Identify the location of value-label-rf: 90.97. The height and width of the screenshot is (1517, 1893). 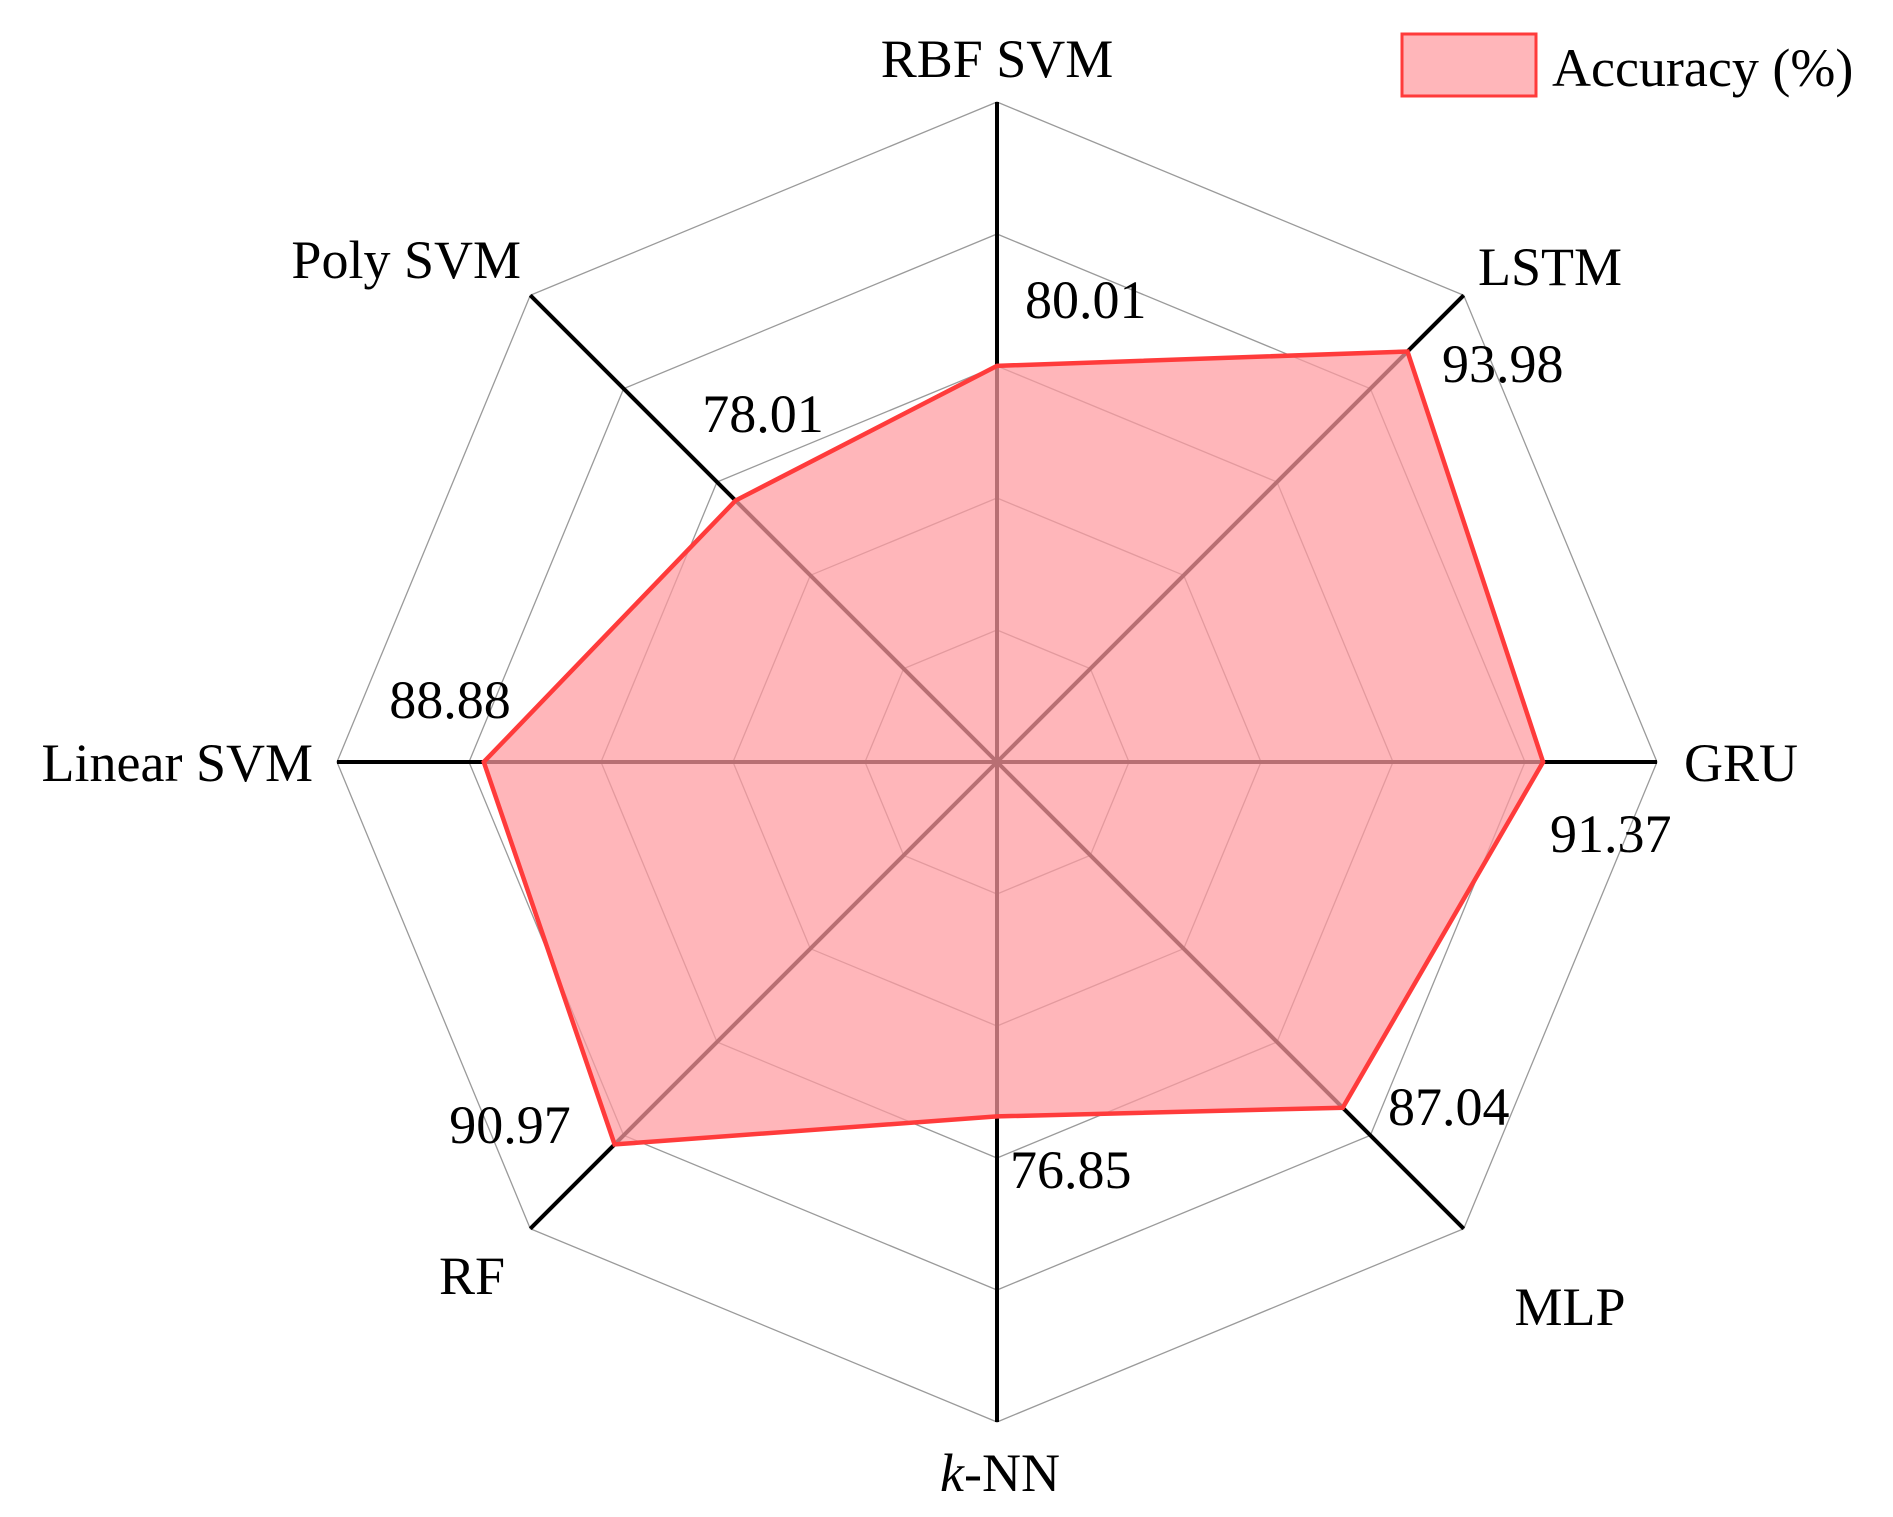
(510, 1125).